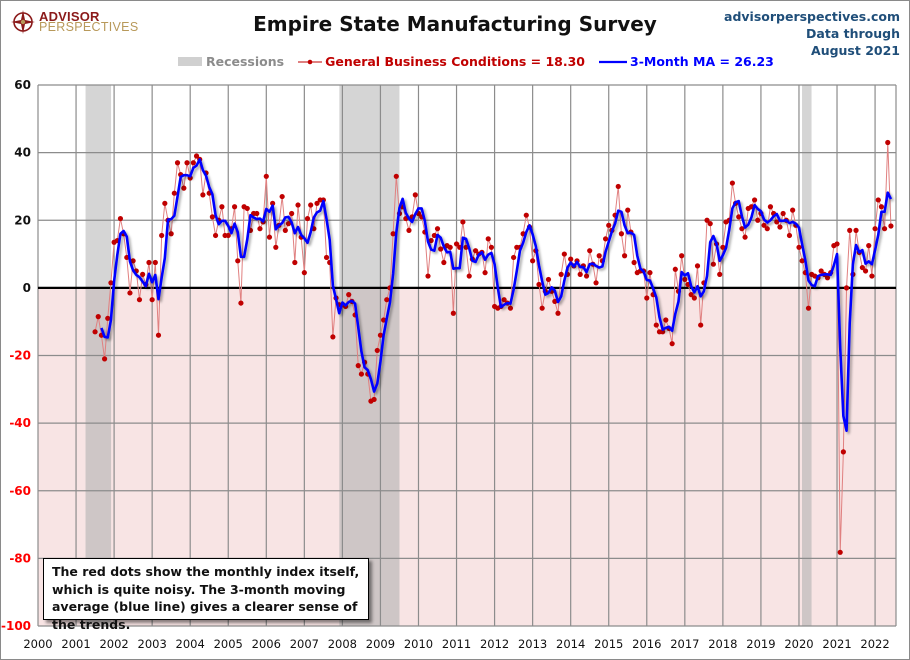  What do you see at coordinates (684, 644) in the screenshot?
I see `x-tick-label: 2017` at bounding box center [684, 644].